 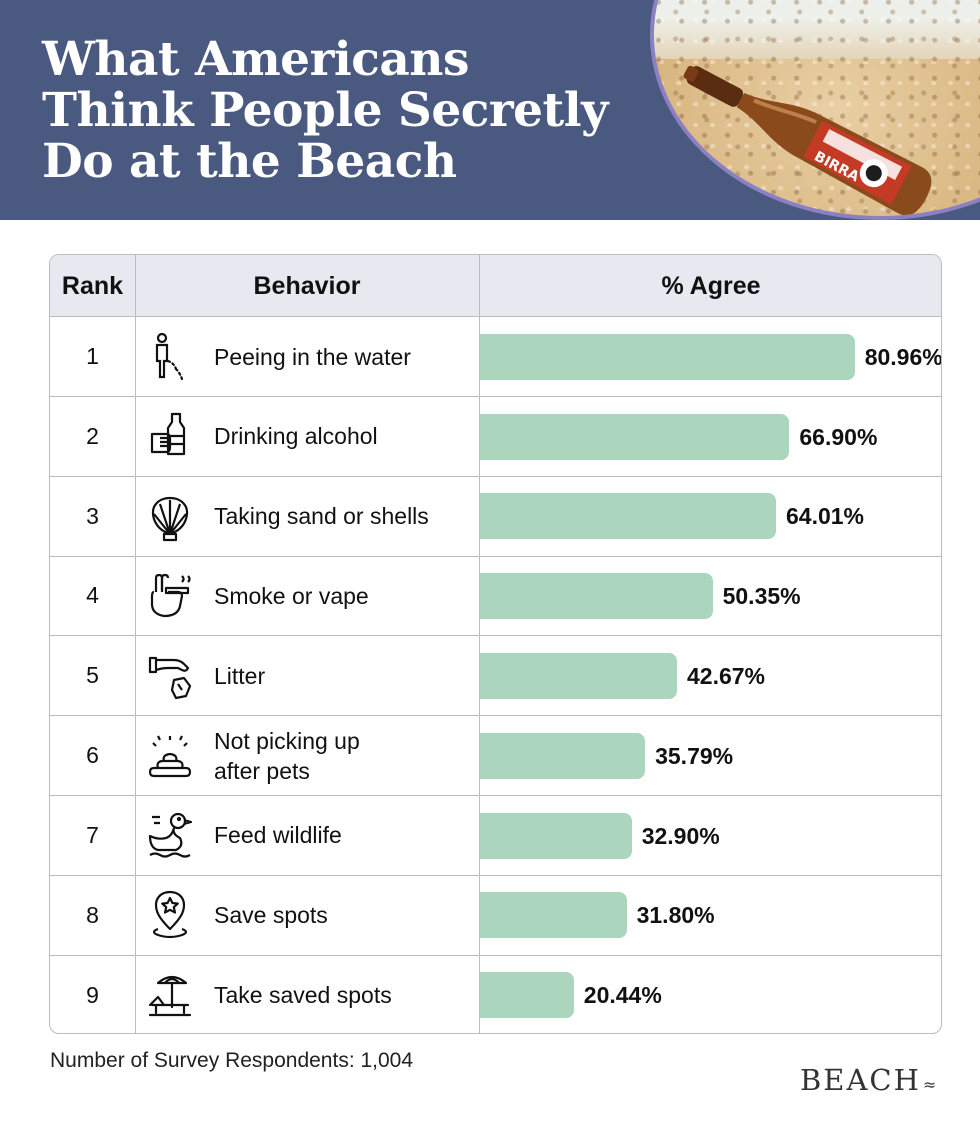 I want to click on beach-logo: BEACH ≈, so click(x=868, y=1080).